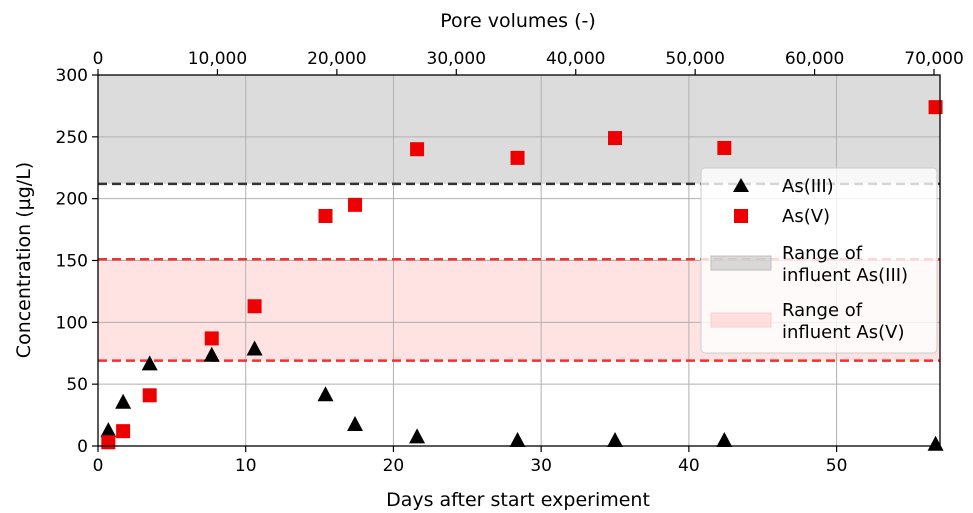 This screenshot has height=513, width=973. I want to click on x-tick-label: 30, so click(541, 466).